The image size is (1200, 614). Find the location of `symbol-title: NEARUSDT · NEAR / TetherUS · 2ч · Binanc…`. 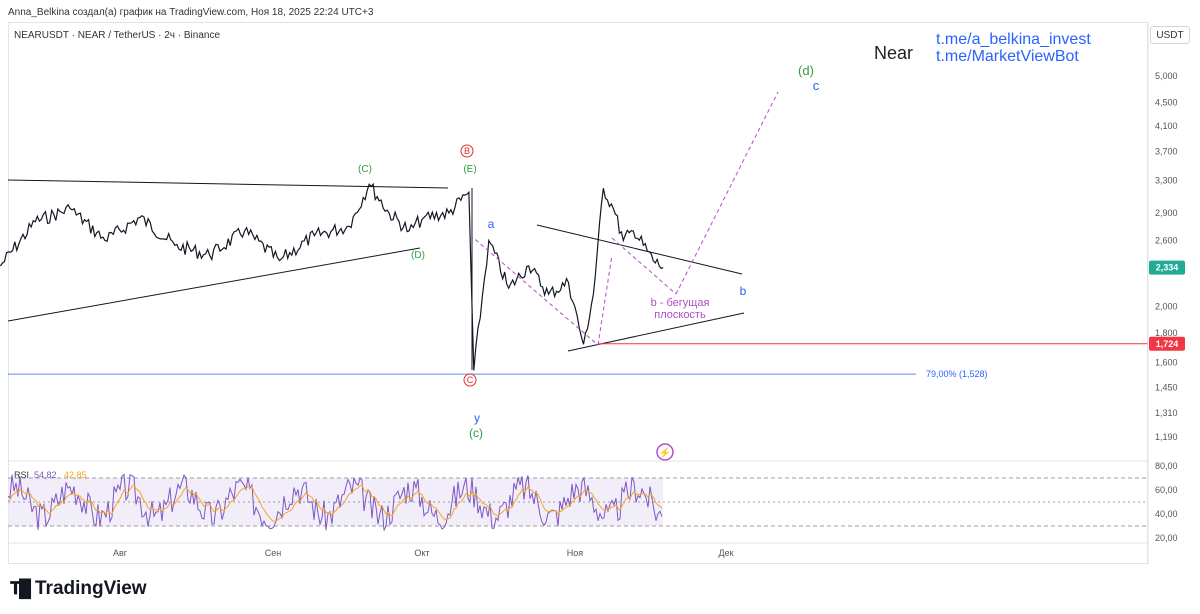

symbol-title: NEARUSDT · NEAR / TetherUS · 2ч · Binanc… is located at coordinates (117, 35).